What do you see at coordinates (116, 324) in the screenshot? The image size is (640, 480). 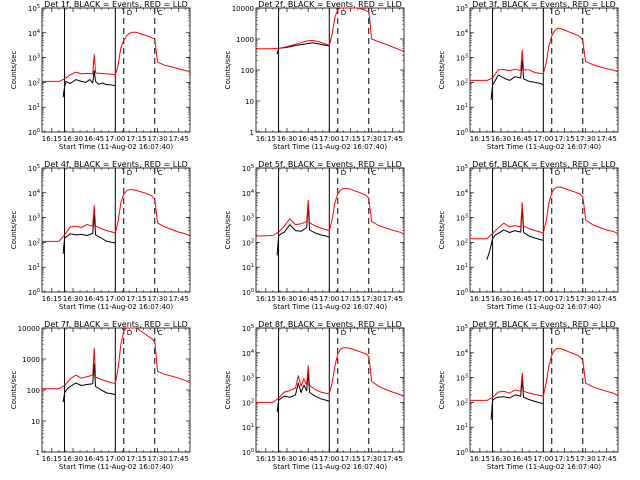 I see `panel-title: Det 7f, BLACK = Events, RED = LLD` at bounding box center [116, 324].